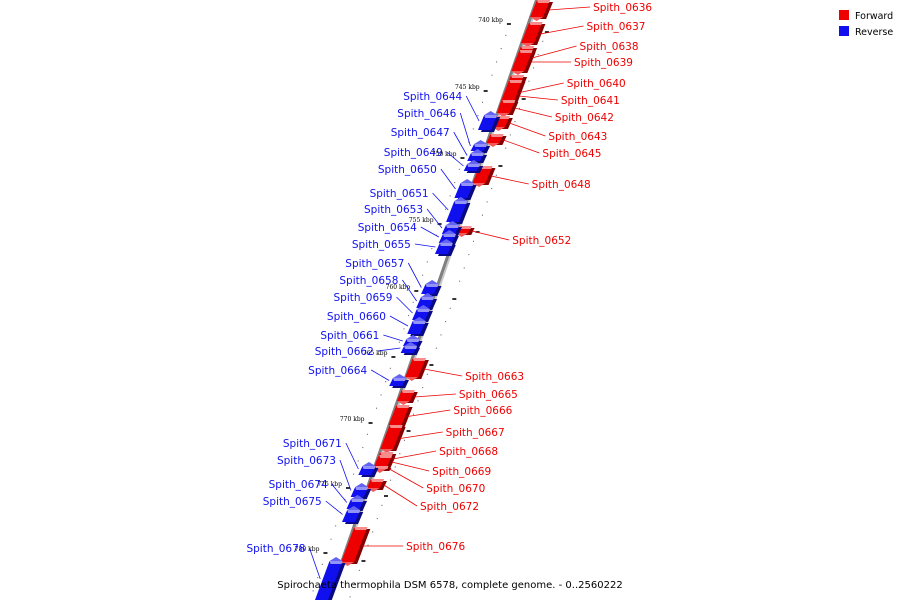  What do you see at coordinates (306, 461) in the screenshot?
I see `gene-label: Spith_0673` at bounding box center [306, 461].